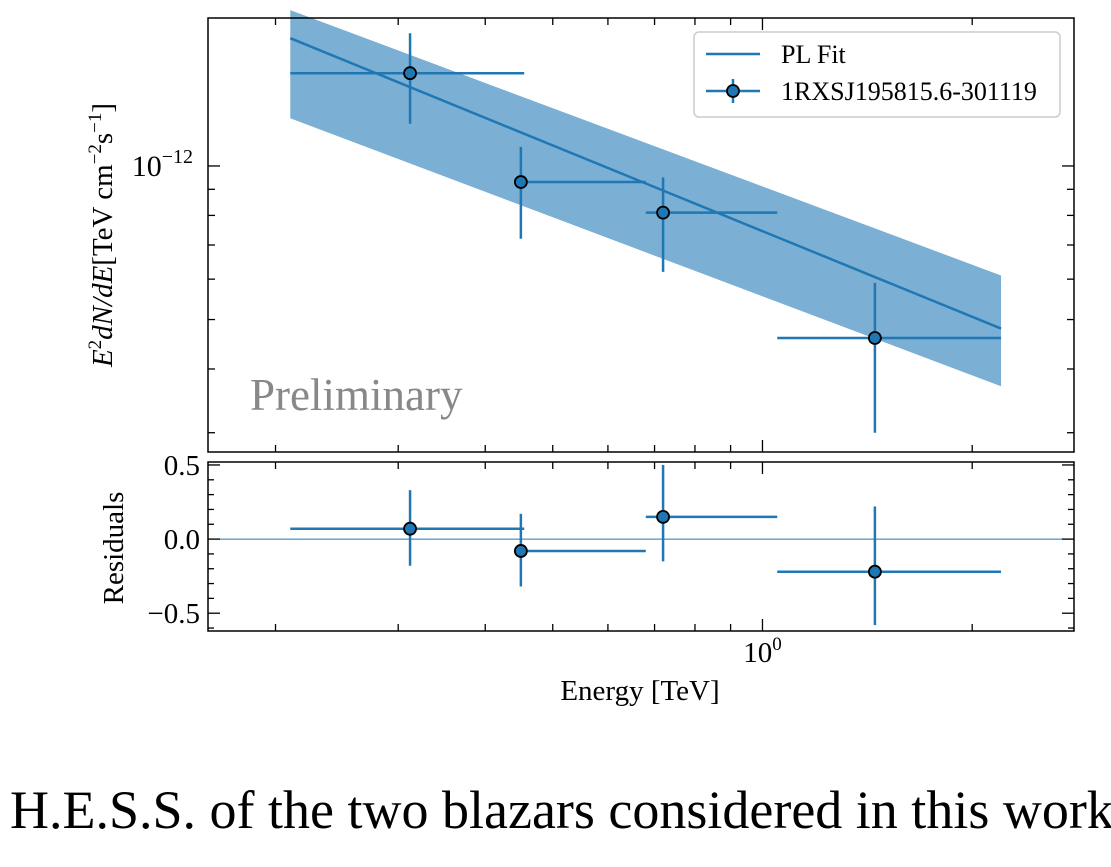  I want to click on residuals-ylabel: Residuals, so click(114, 548).